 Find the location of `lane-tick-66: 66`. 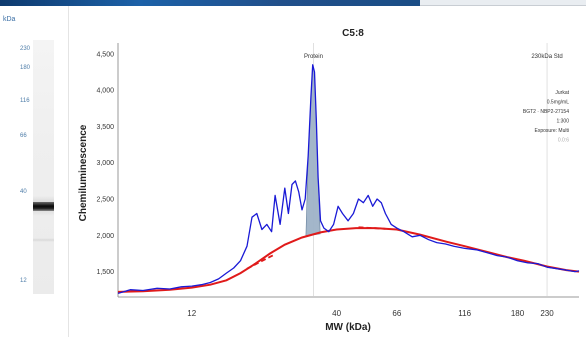

lane-tick-66: 66 is located at coordinates (23, 136).